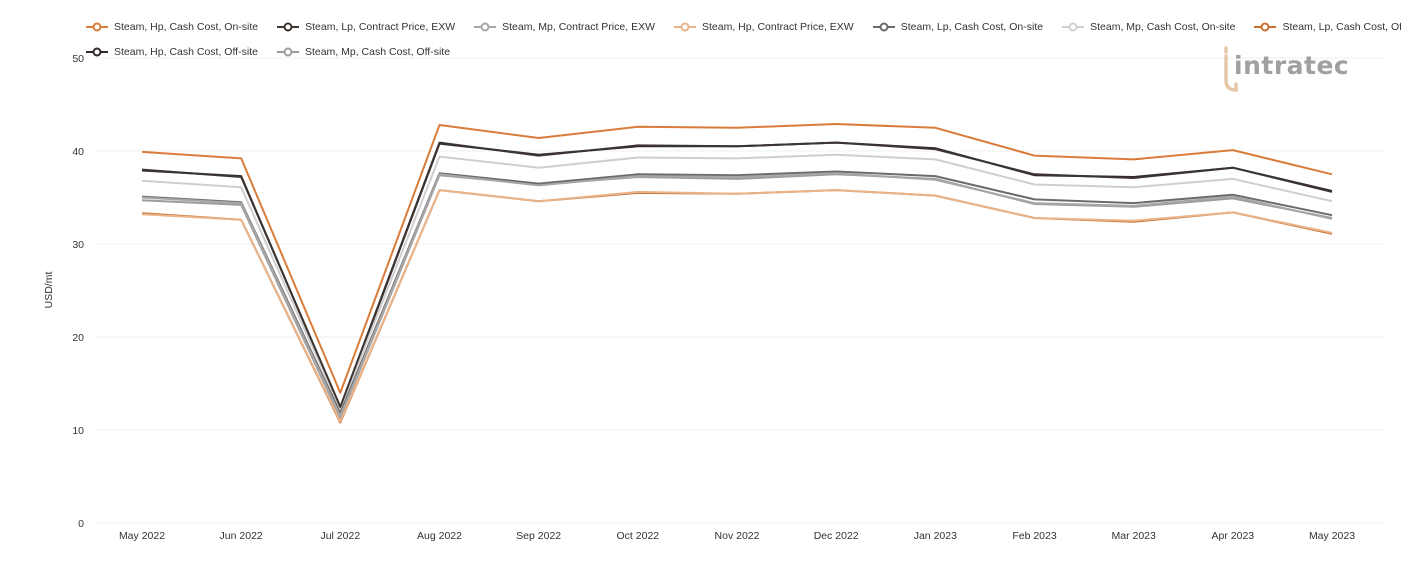  Describe the element at coordinates (340, 536) in the screenshot. I see `x-tick-label: Jul 2022` at that location.